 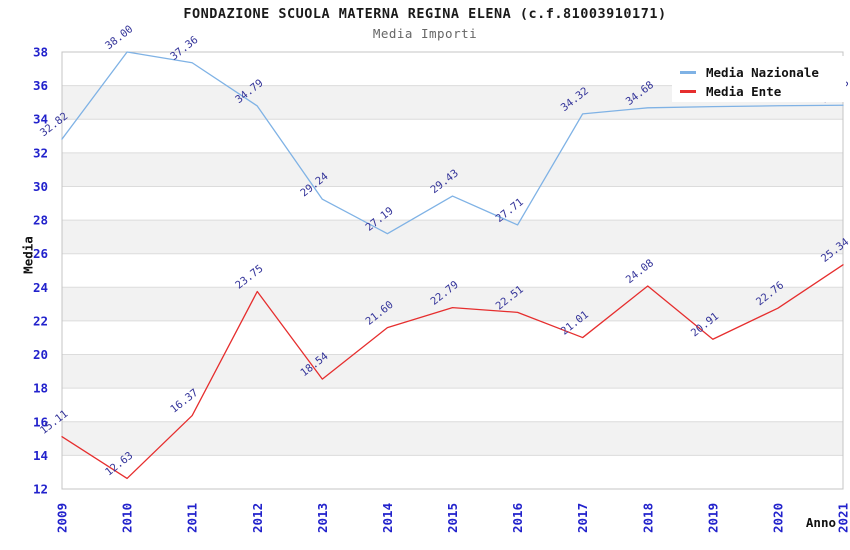 I want to click on svg-text: 2016, so click(x=517, y=518).